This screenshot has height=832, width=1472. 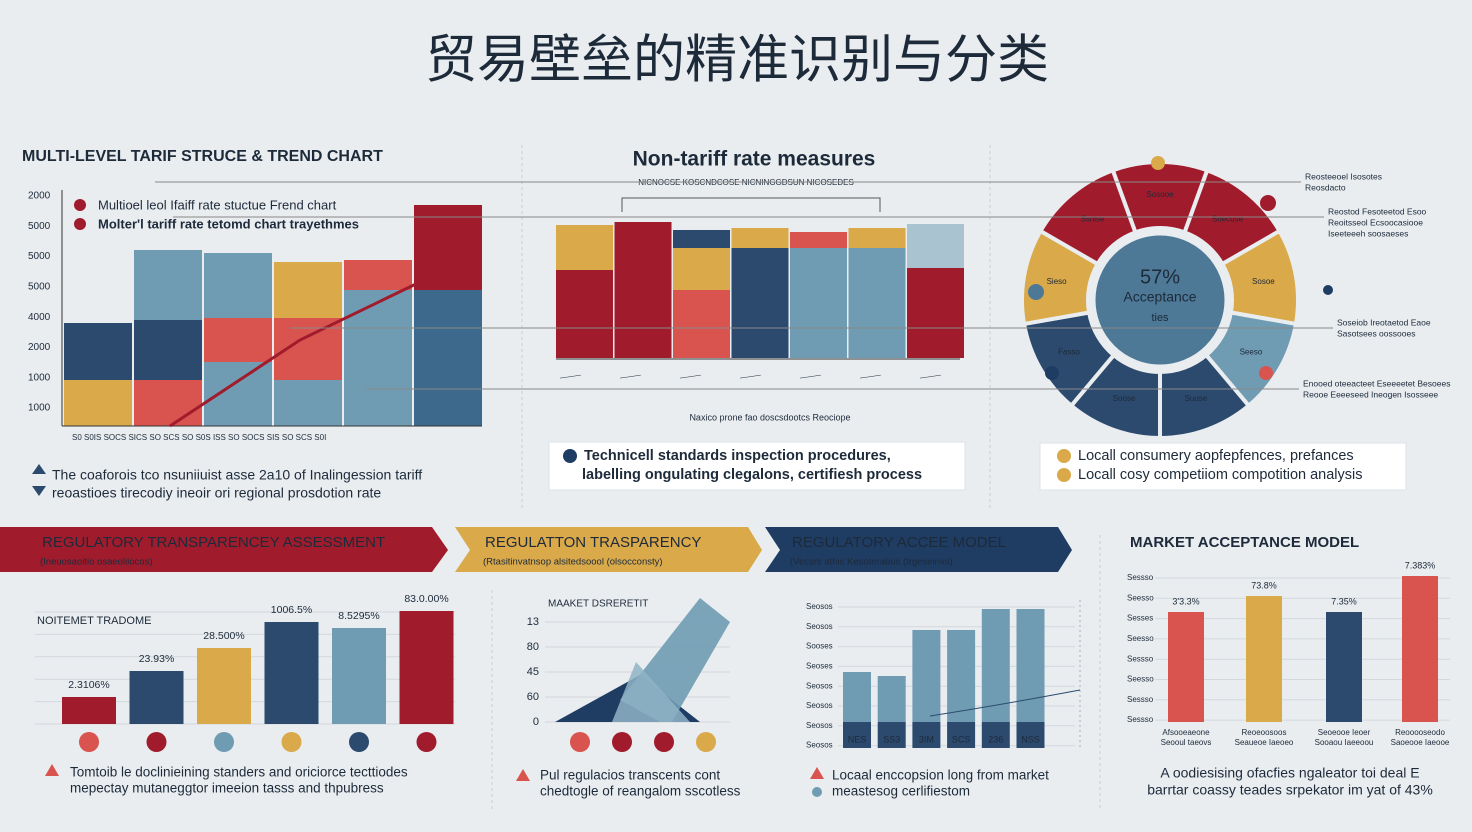 I want to click on x-tick-label: Sooaou Iaeeoou, so click(x=1344, y=742).